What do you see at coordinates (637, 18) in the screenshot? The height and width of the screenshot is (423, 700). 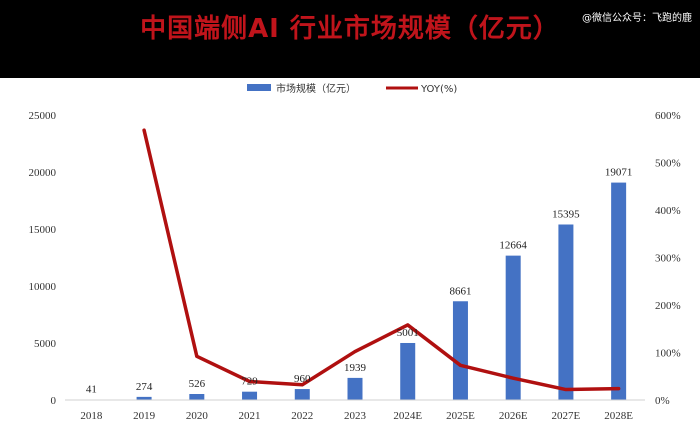 I see `watermark: @微信公众号：飞跑的鹿` at bounding box center [637, 18].